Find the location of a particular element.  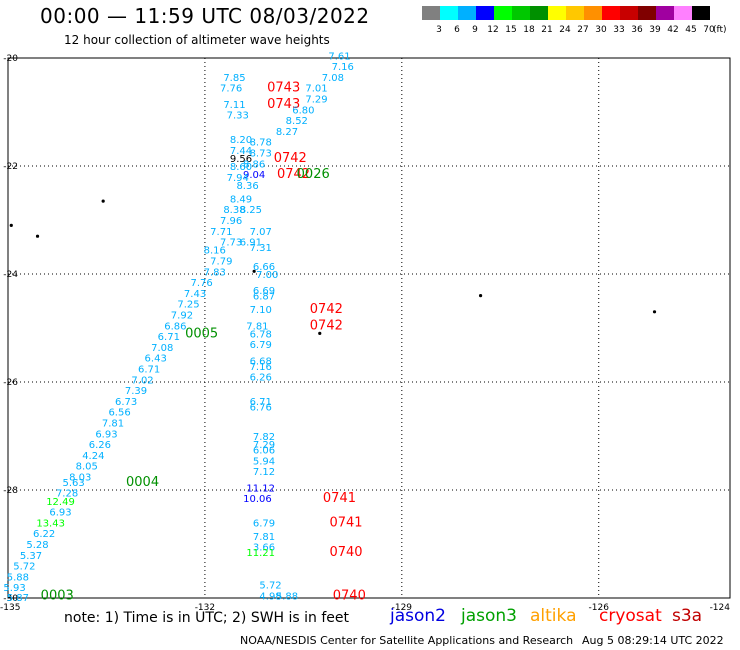

wave-height-label: 10.06 is located at coordinates (257, 499).